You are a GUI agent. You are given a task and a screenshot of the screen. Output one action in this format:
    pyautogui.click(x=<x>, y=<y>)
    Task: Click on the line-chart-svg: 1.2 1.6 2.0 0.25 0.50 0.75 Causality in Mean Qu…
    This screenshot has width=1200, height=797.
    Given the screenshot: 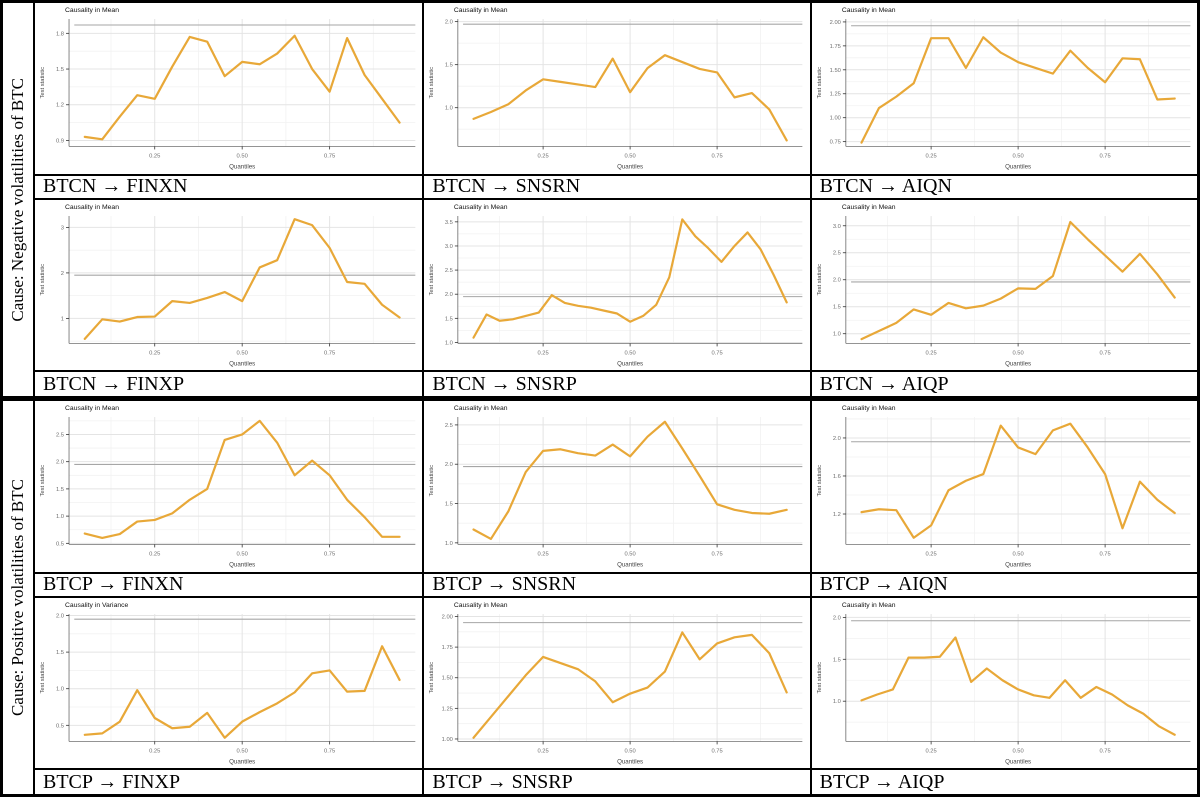 What is the action you would take?
    pyautogui.click(x=1004, y=486)
    